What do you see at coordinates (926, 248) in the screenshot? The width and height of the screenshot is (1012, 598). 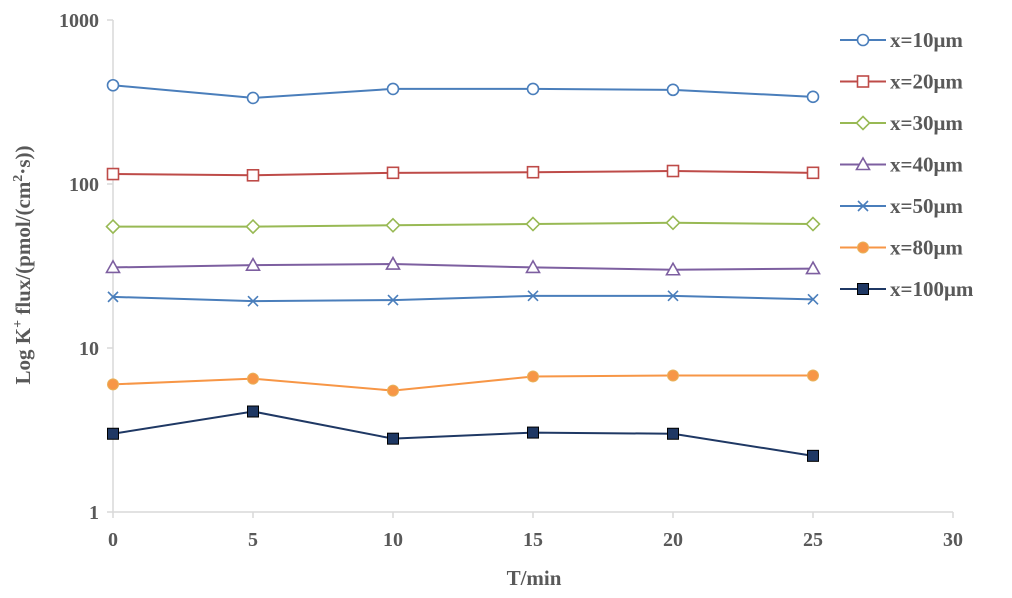 I see `legend-label: x=80μm` at bounding box center [926, 248].